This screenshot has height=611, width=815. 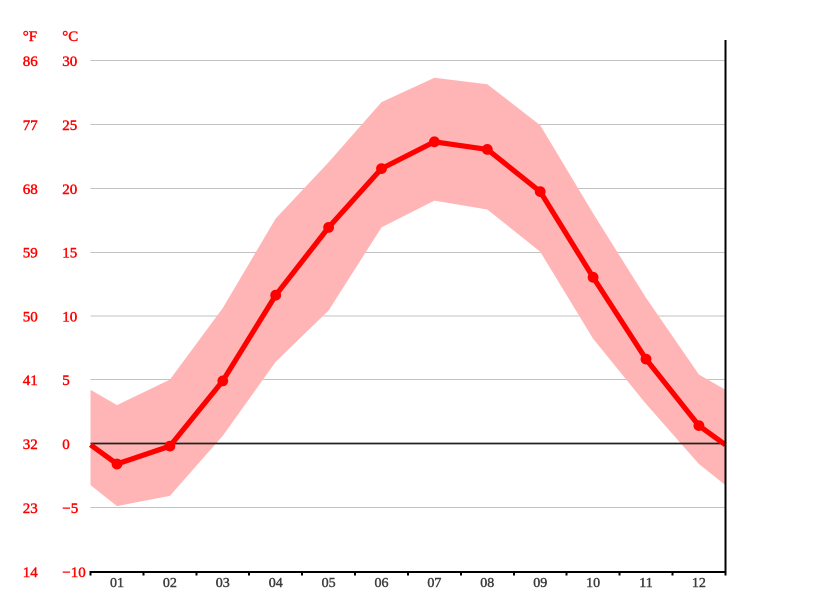 What do you see at coordinates (66, 381) in the screenshot?
I see `svg-text: 5` at bounding box center [66, 381].